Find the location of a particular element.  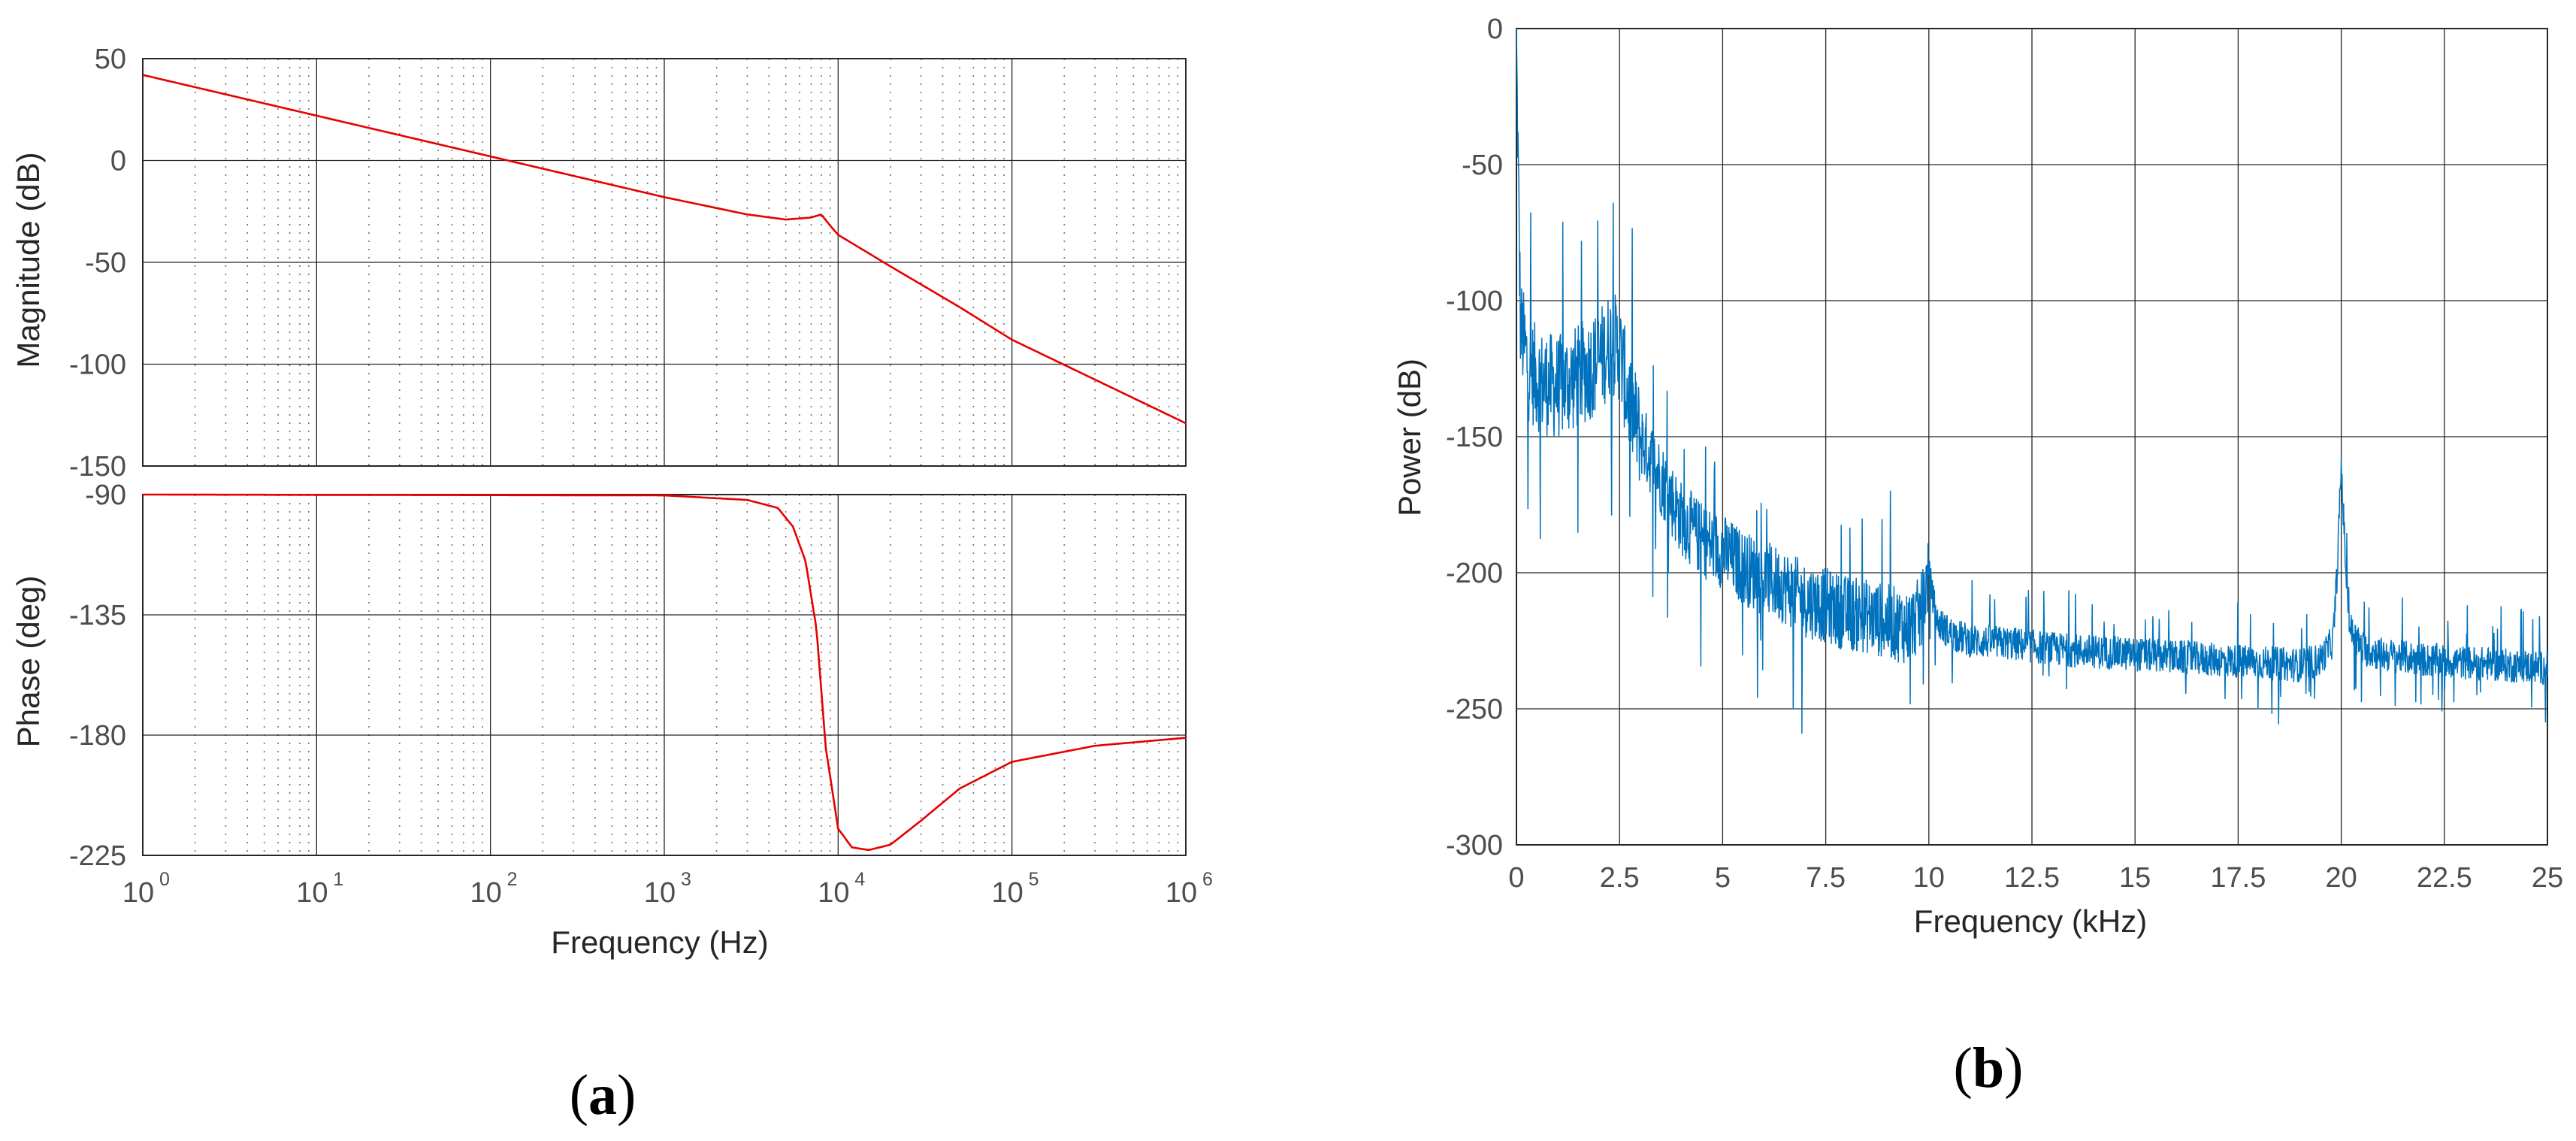

phase-x-tick-exponent: 5 is located at coordinates (1034, 879).